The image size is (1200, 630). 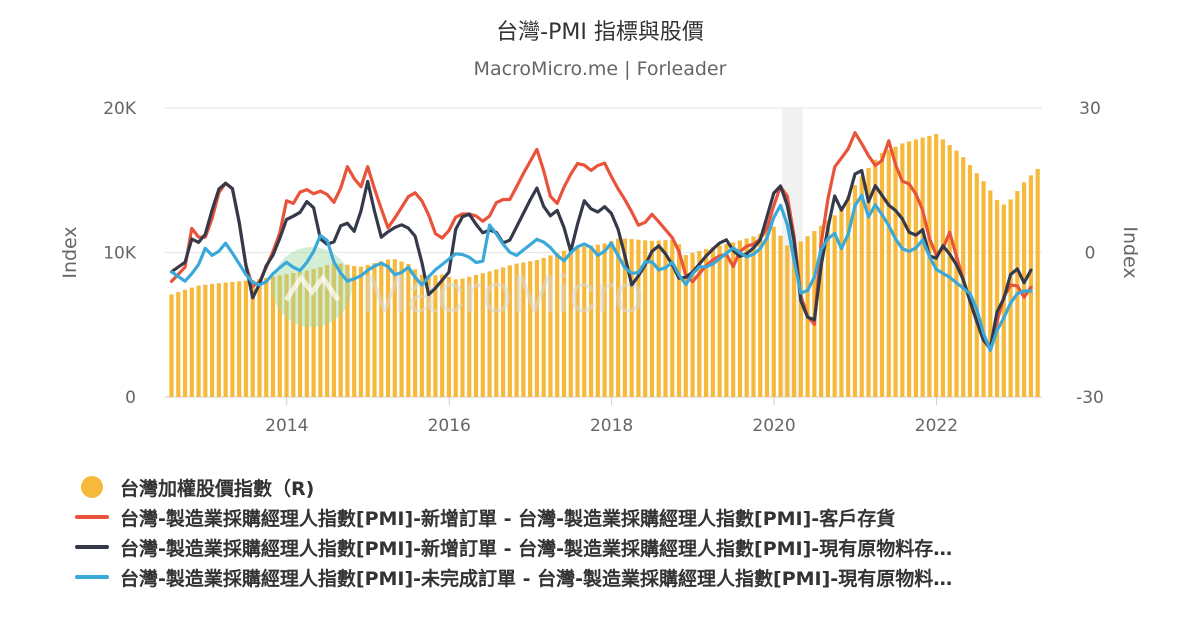 I want to click on y-left-tick-label: 0, so click(x=130, y=398).